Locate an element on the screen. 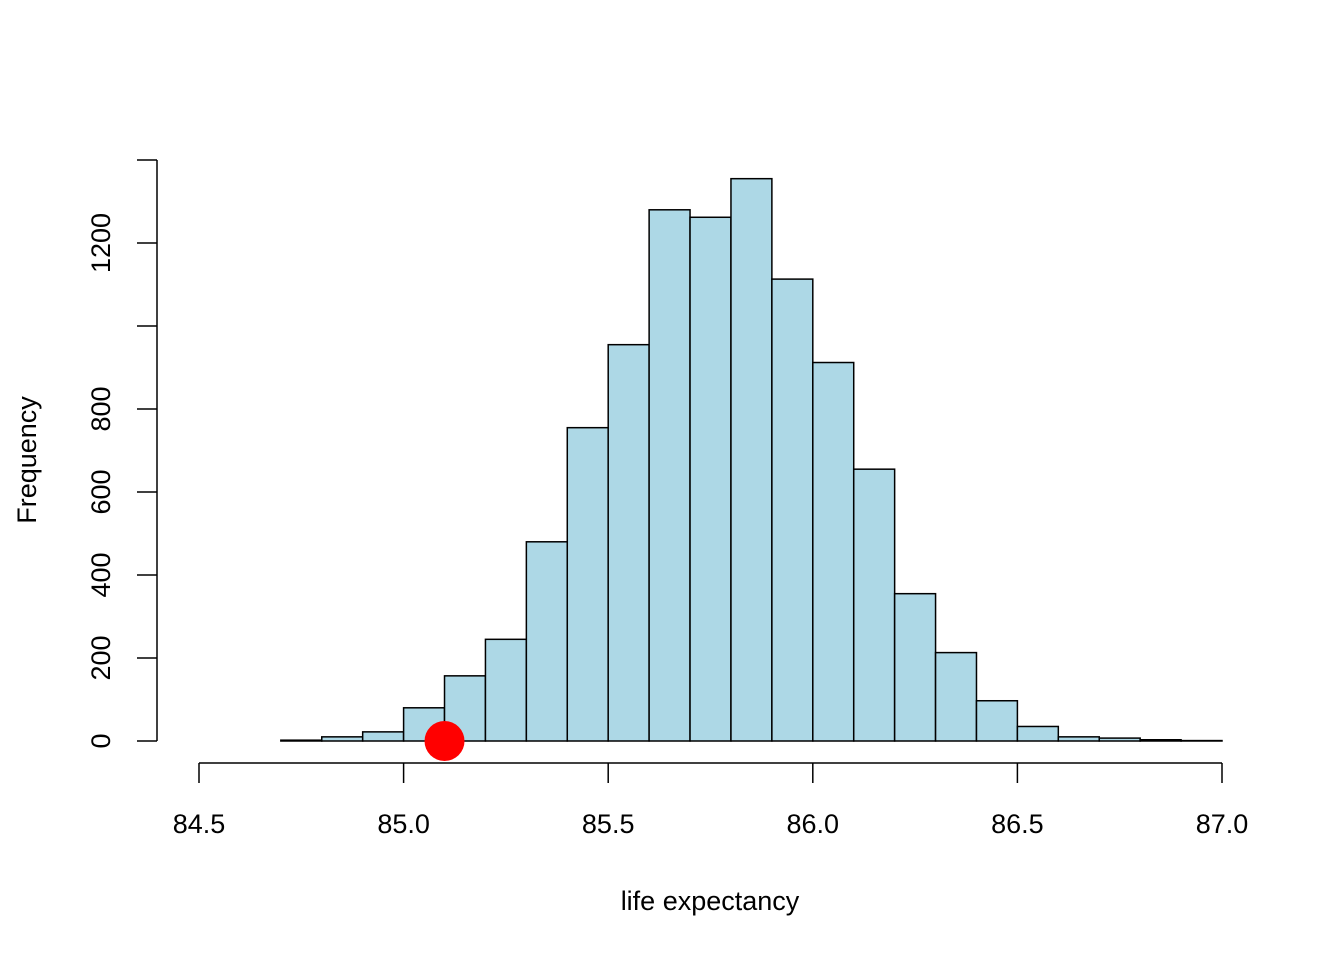  x-tick-label: 86.5 is located at coordinates (1017, 824).